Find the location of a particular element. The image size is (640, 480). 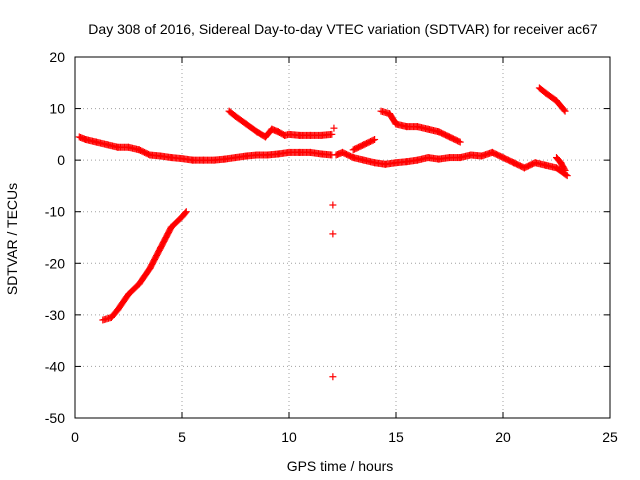

y-tick-label: 20 is located at coordinates (57, 57).